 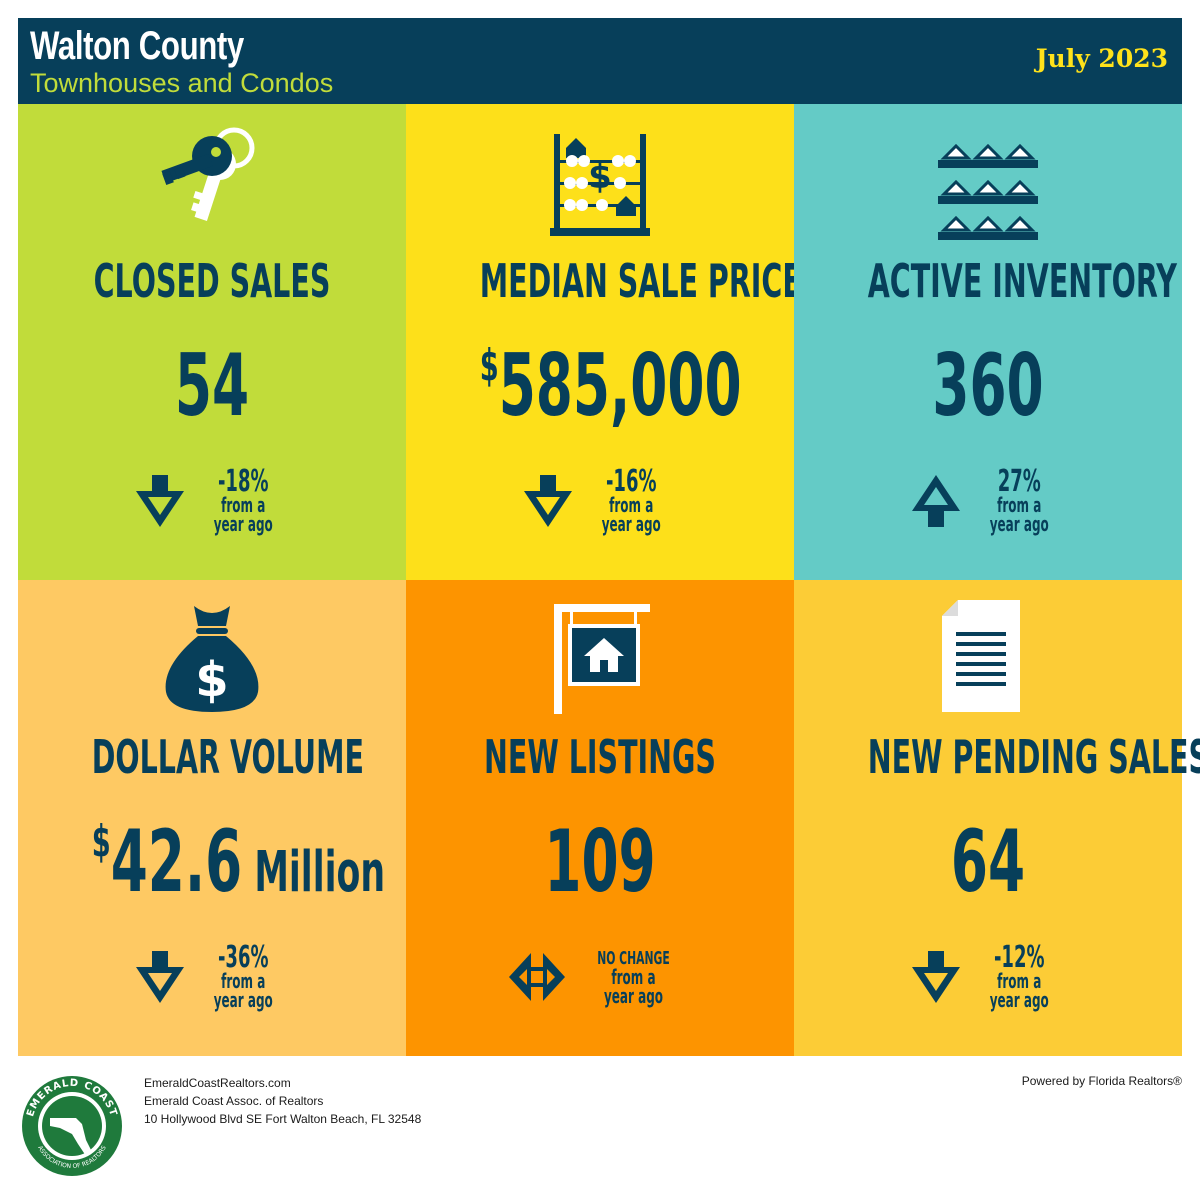 I want to click on tile-value: 109, so click(x=600, y=862).